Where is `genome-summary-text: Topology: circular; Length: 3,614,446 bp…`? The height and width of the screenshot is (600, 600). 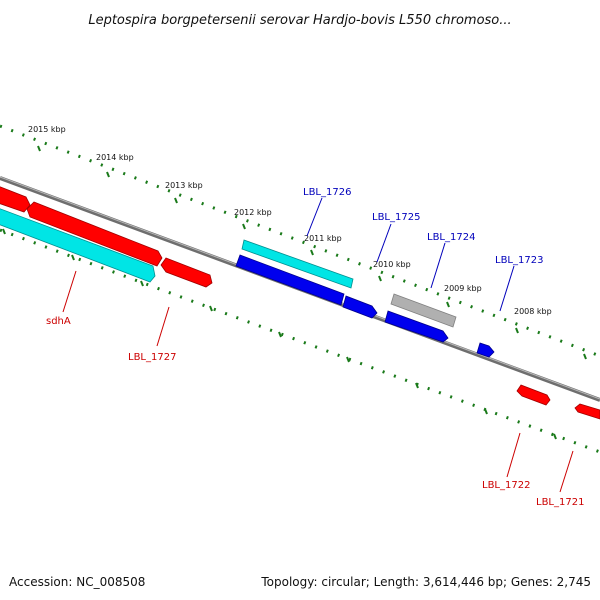 genome-summary-text: Topology: circular; Length: 3,614,446 bp… is located at coordinates (425, 582).